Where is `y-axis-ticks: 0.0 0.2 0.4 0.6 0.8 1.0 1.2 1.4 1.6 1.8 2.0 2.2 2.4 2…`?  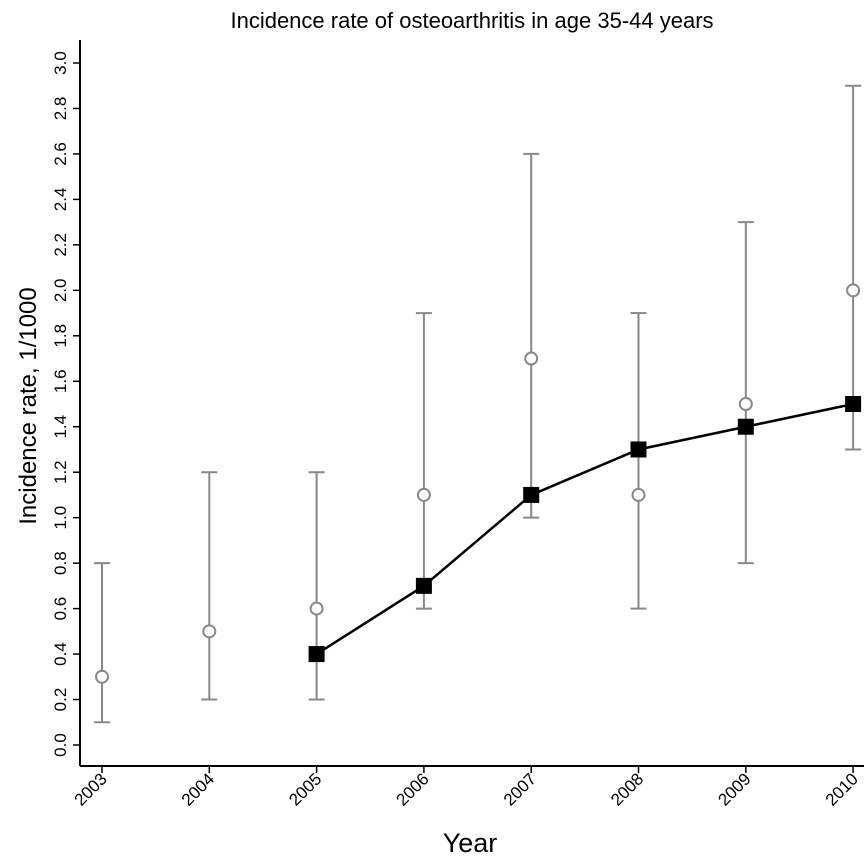 y-axis-ticks: 0.0 0.2 0.4 0.6 0.8 1.0 1.2 1.4 1.6 1.8 2.0 2.2 2.4 2… is located at coordinates (65, 404).